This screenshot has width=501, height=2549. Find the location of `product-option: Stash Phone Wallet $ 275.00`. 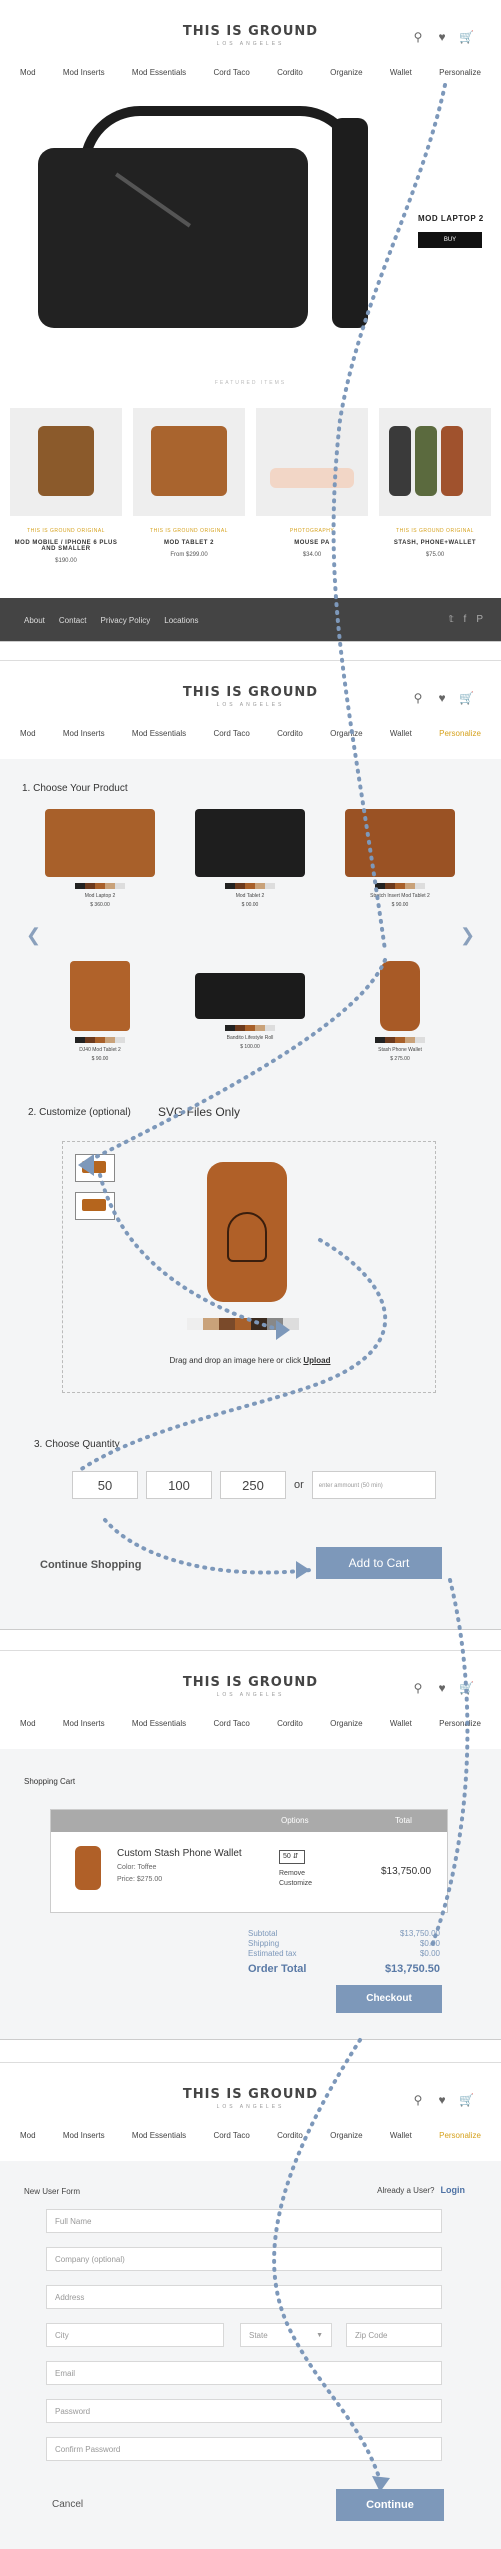

product-option: Stash Phone Wallet $ 275.00 is located at coordinates (400, 1011).